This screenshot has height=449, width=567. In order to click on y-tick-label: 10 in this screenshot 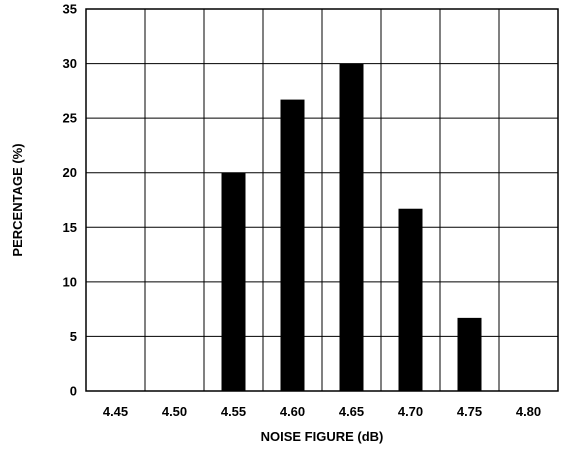, I will do `click(70, 281)`.